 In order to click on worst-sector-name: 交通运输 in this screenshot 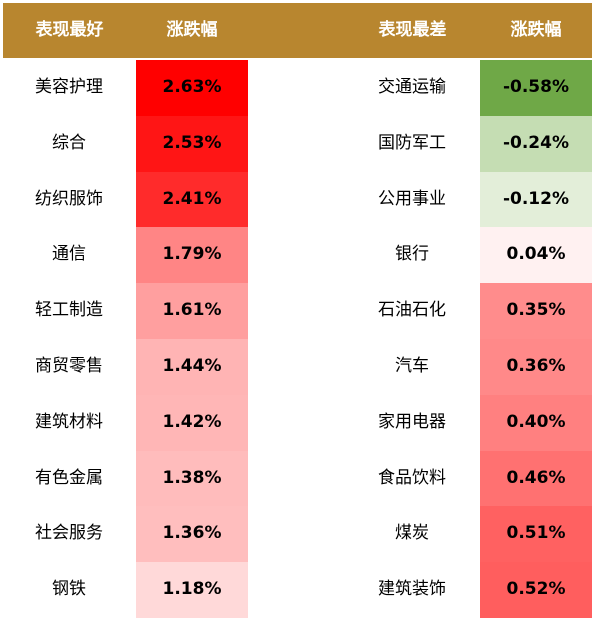, I will do `click(412, 87)`.